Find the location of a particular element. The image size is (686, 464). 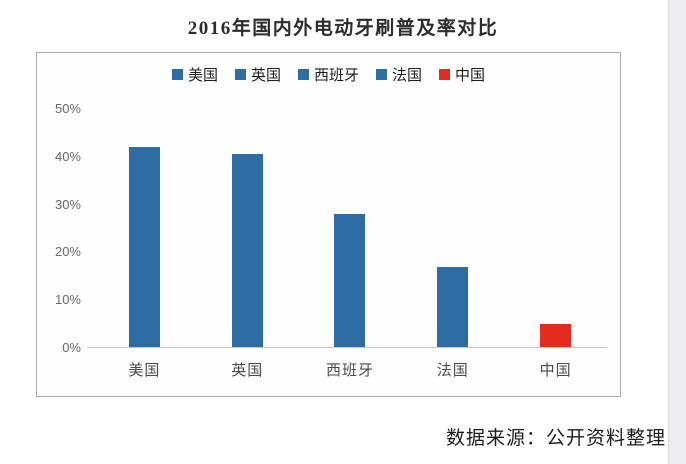

x-label-uk: 英国 is located at coordinates (247, 371).